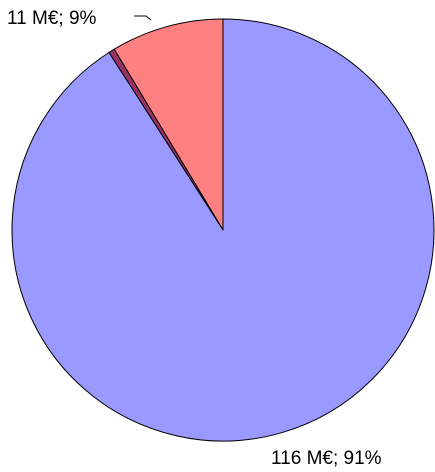 The width and height of the screenshot is (435, 472). Describe the element at coordinates (326, 458) in the screenshot. I see `slice-label-large: 116 M€; 91%` at that location.